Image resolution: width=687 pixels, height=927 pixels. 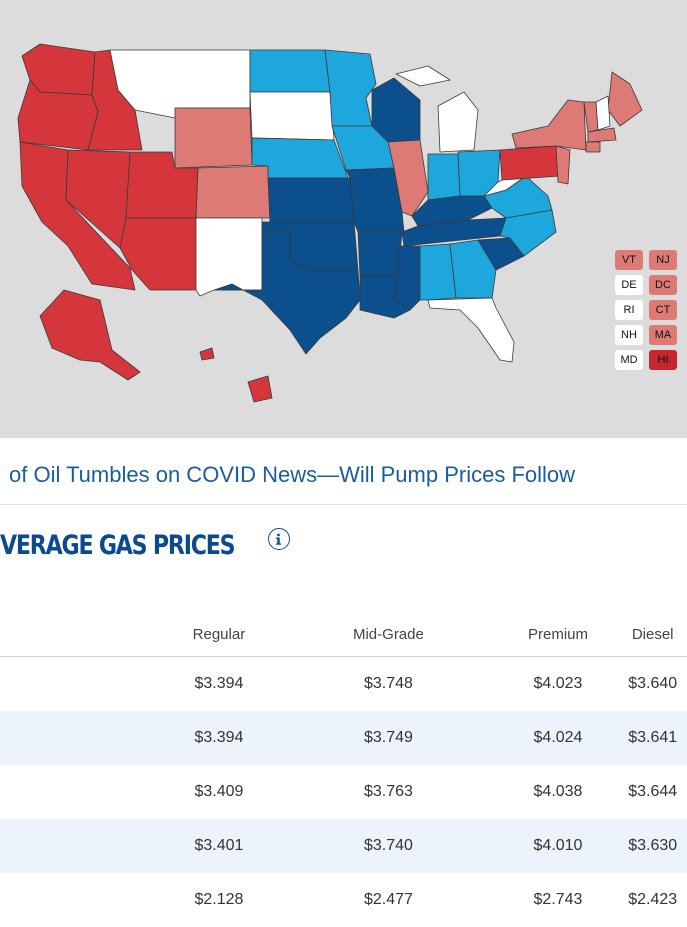 I want to click on state-michigan-upper, so click(x=423, y=76).